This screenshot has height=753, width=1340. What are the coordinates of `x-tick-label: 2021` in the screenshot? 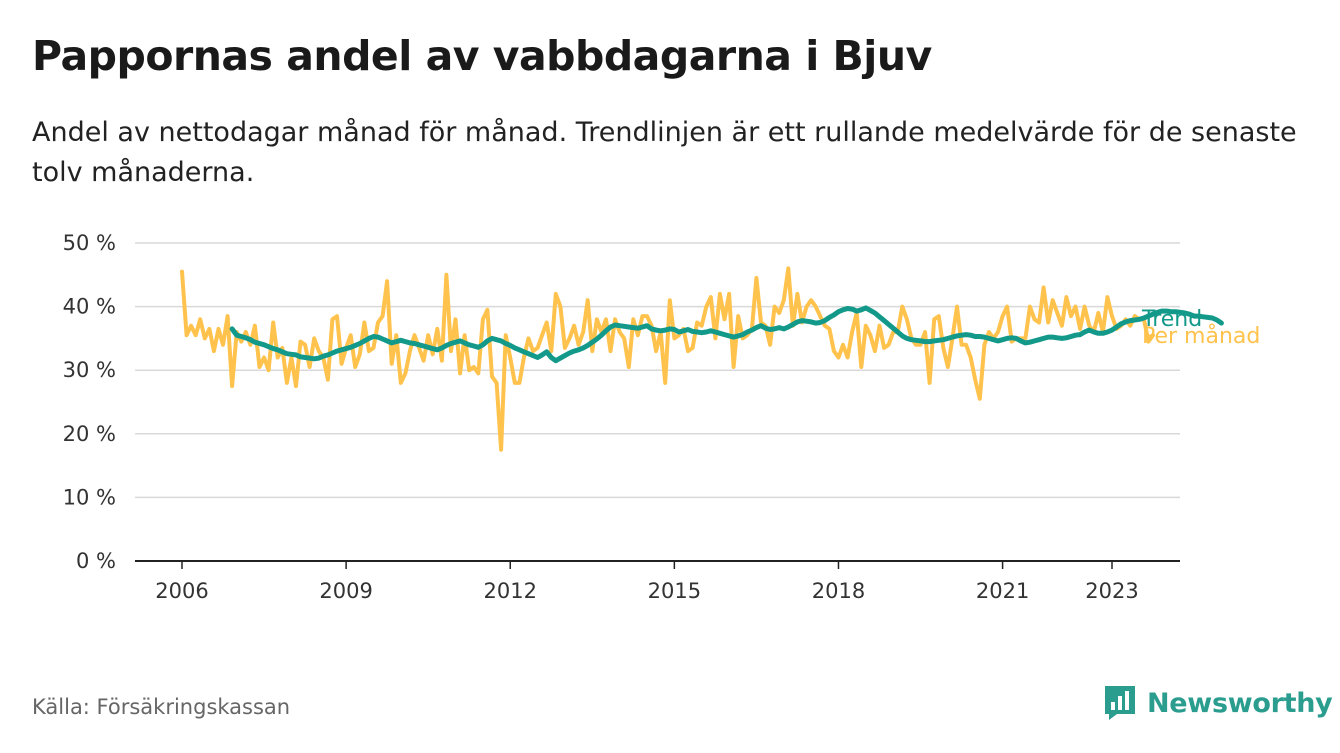 It's located at (1002, 591).